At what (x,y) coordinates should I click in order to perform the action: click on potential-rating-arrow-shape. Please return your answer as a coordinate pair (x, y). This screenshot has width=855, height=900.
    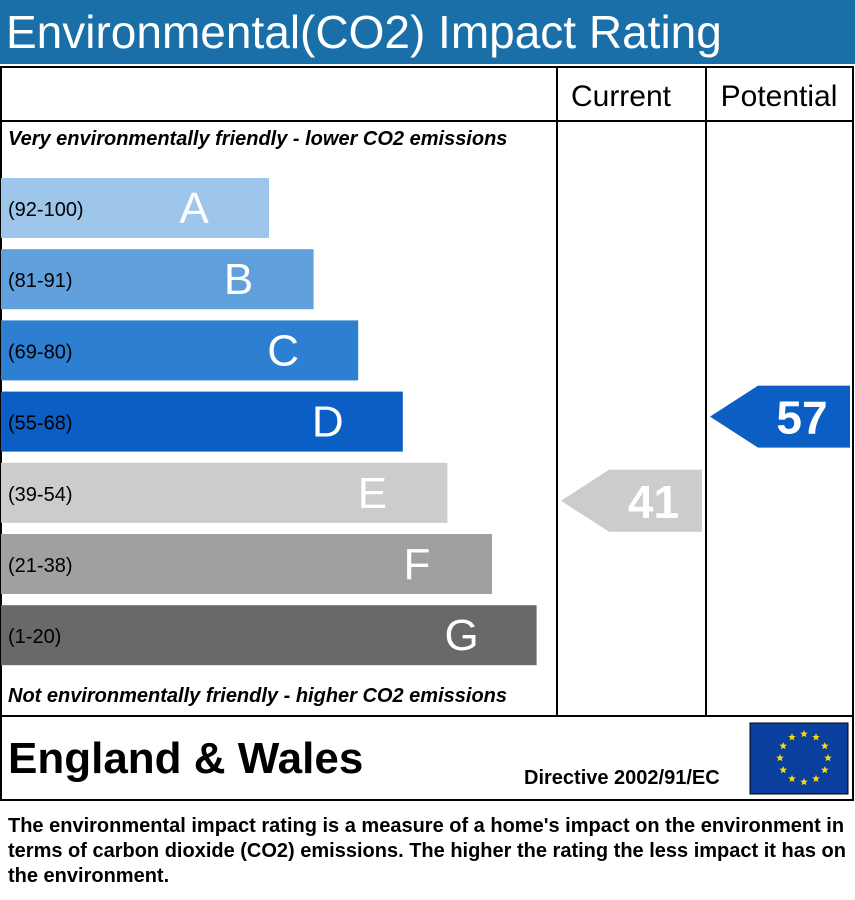
    Looking at the image, I should click on (780, 416).